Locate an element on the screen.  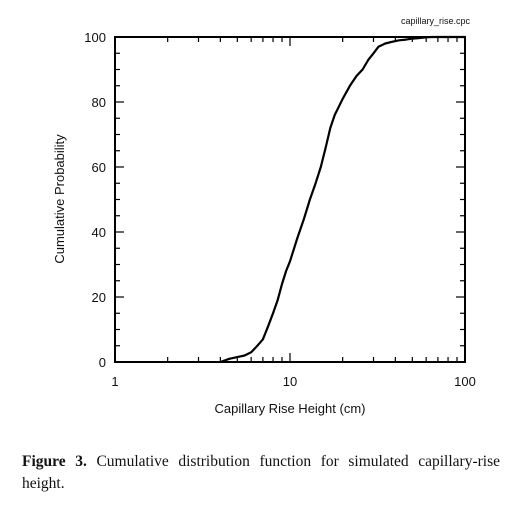
y-tick-label: 60 is located at coordinates (99, 167).